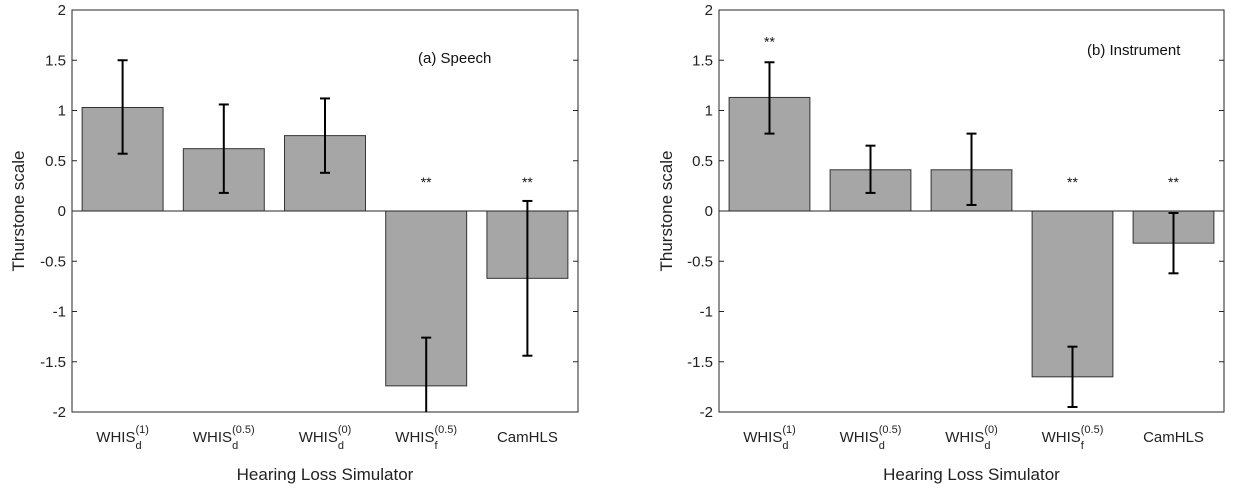  What do you see at coordinates (454, 58) in the screenshot?
I see `panel-annotation: (a) Speech` at bounding box center [454, 58].